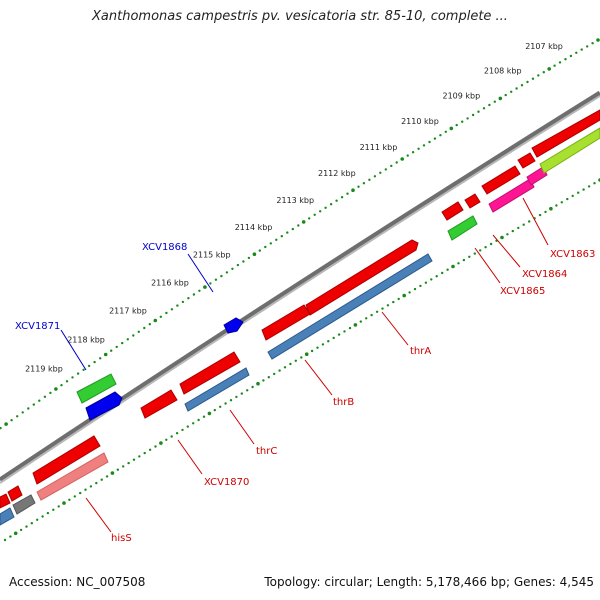 The image size is (600, 600). I want to click on red-feature-b, so click(526, 160).